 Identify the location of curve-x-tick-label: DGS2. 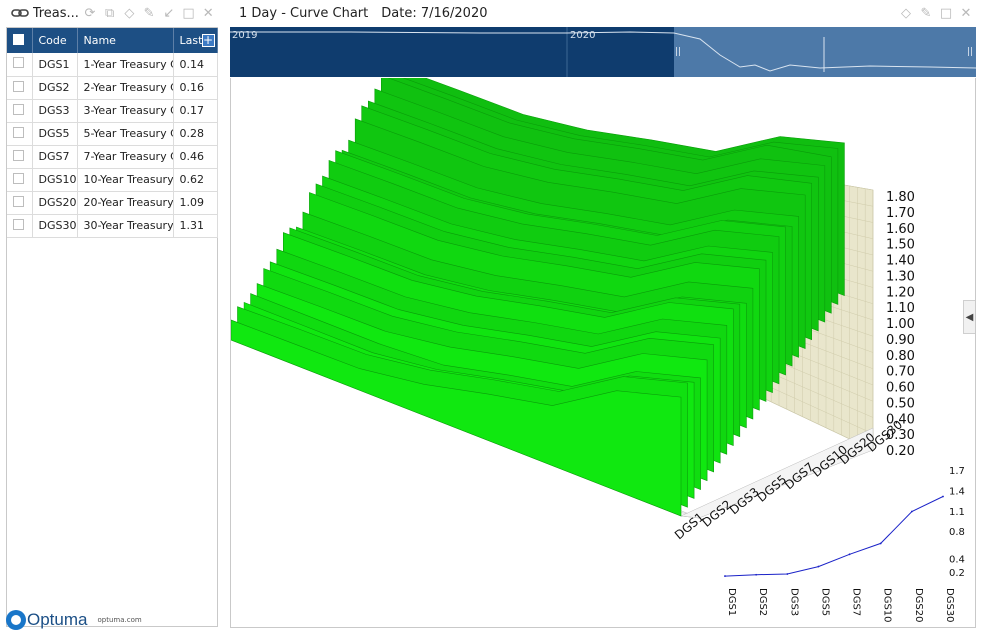
(762, 602).